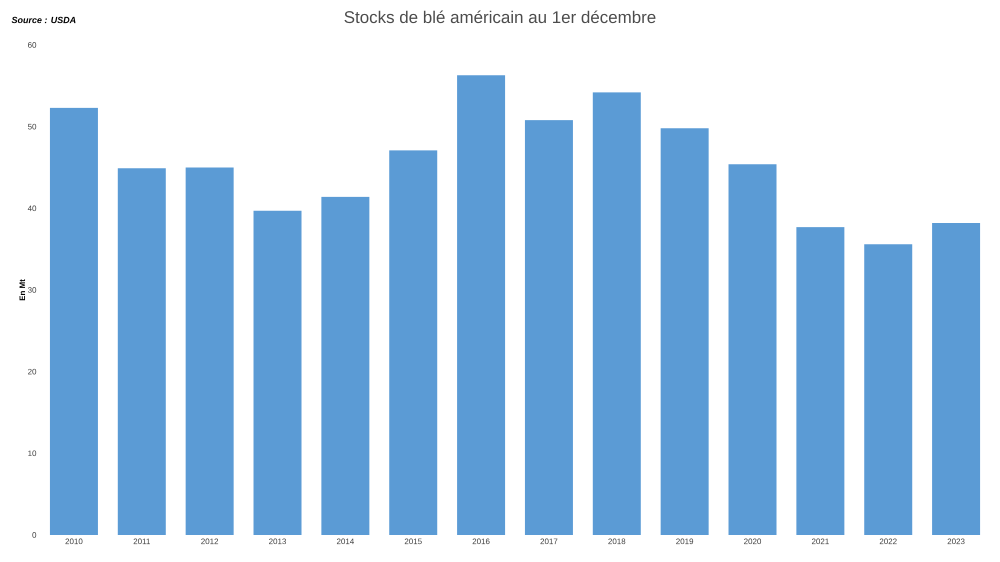 The width and height of the screenshot is (1000, 562). I want to click on source-note: Source : USDA, so click(44, 20).